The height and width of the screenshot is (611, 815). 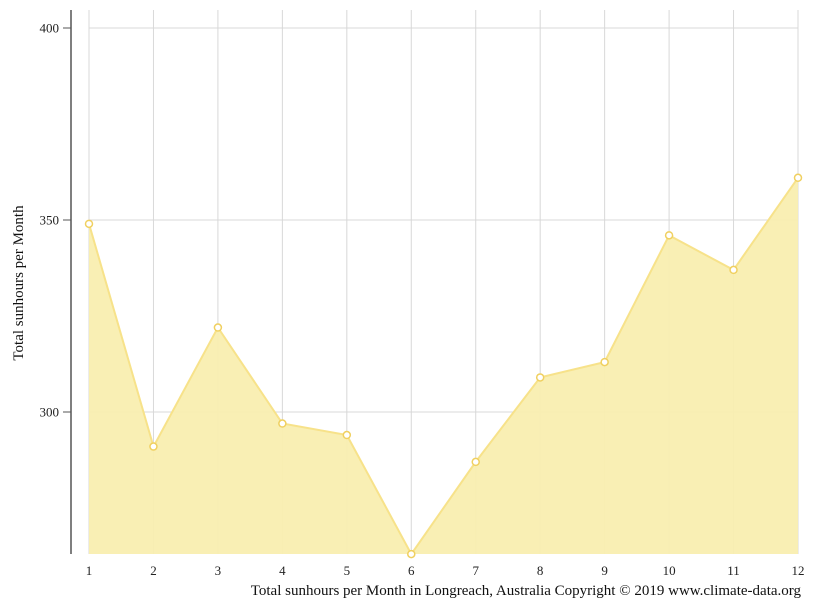 What do you see at coordinates (540, 570) in the screenshot?
I see `x-tick-label-8: 8` at bounding box center [540, 570].